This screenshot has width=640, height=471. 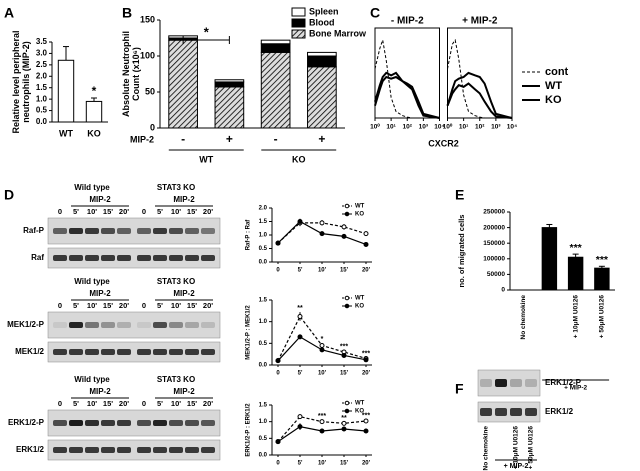 What do you see at coordinates (602, 317) in the screenshot?
I see `x-tick-label: + 50μM U0126` at bounding box center [602, 317].